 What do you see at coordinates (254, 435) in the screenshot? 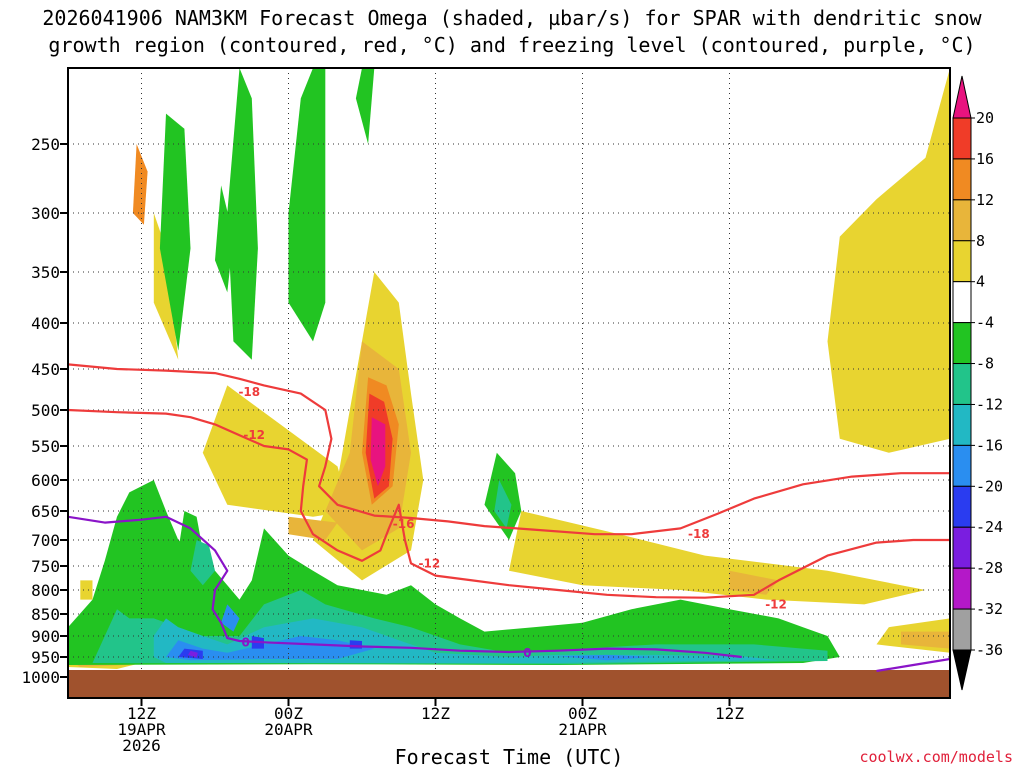
I see `isotherm-label-1: -12` at bounding box center [254, 435].